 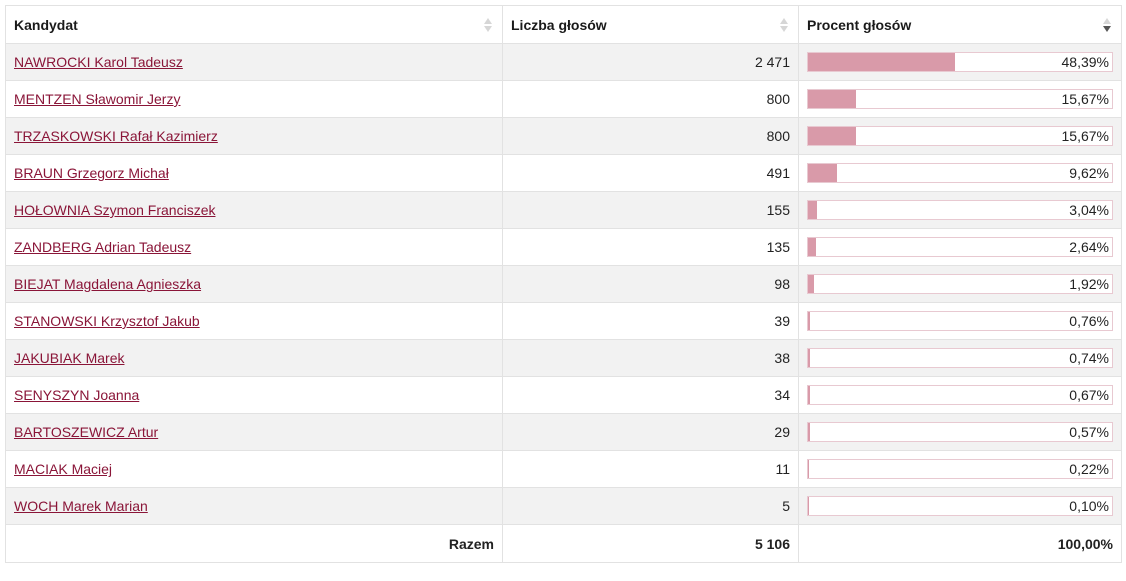 I want to click on column-header-votes: Liczba głosów, so click(x=650, y=24).